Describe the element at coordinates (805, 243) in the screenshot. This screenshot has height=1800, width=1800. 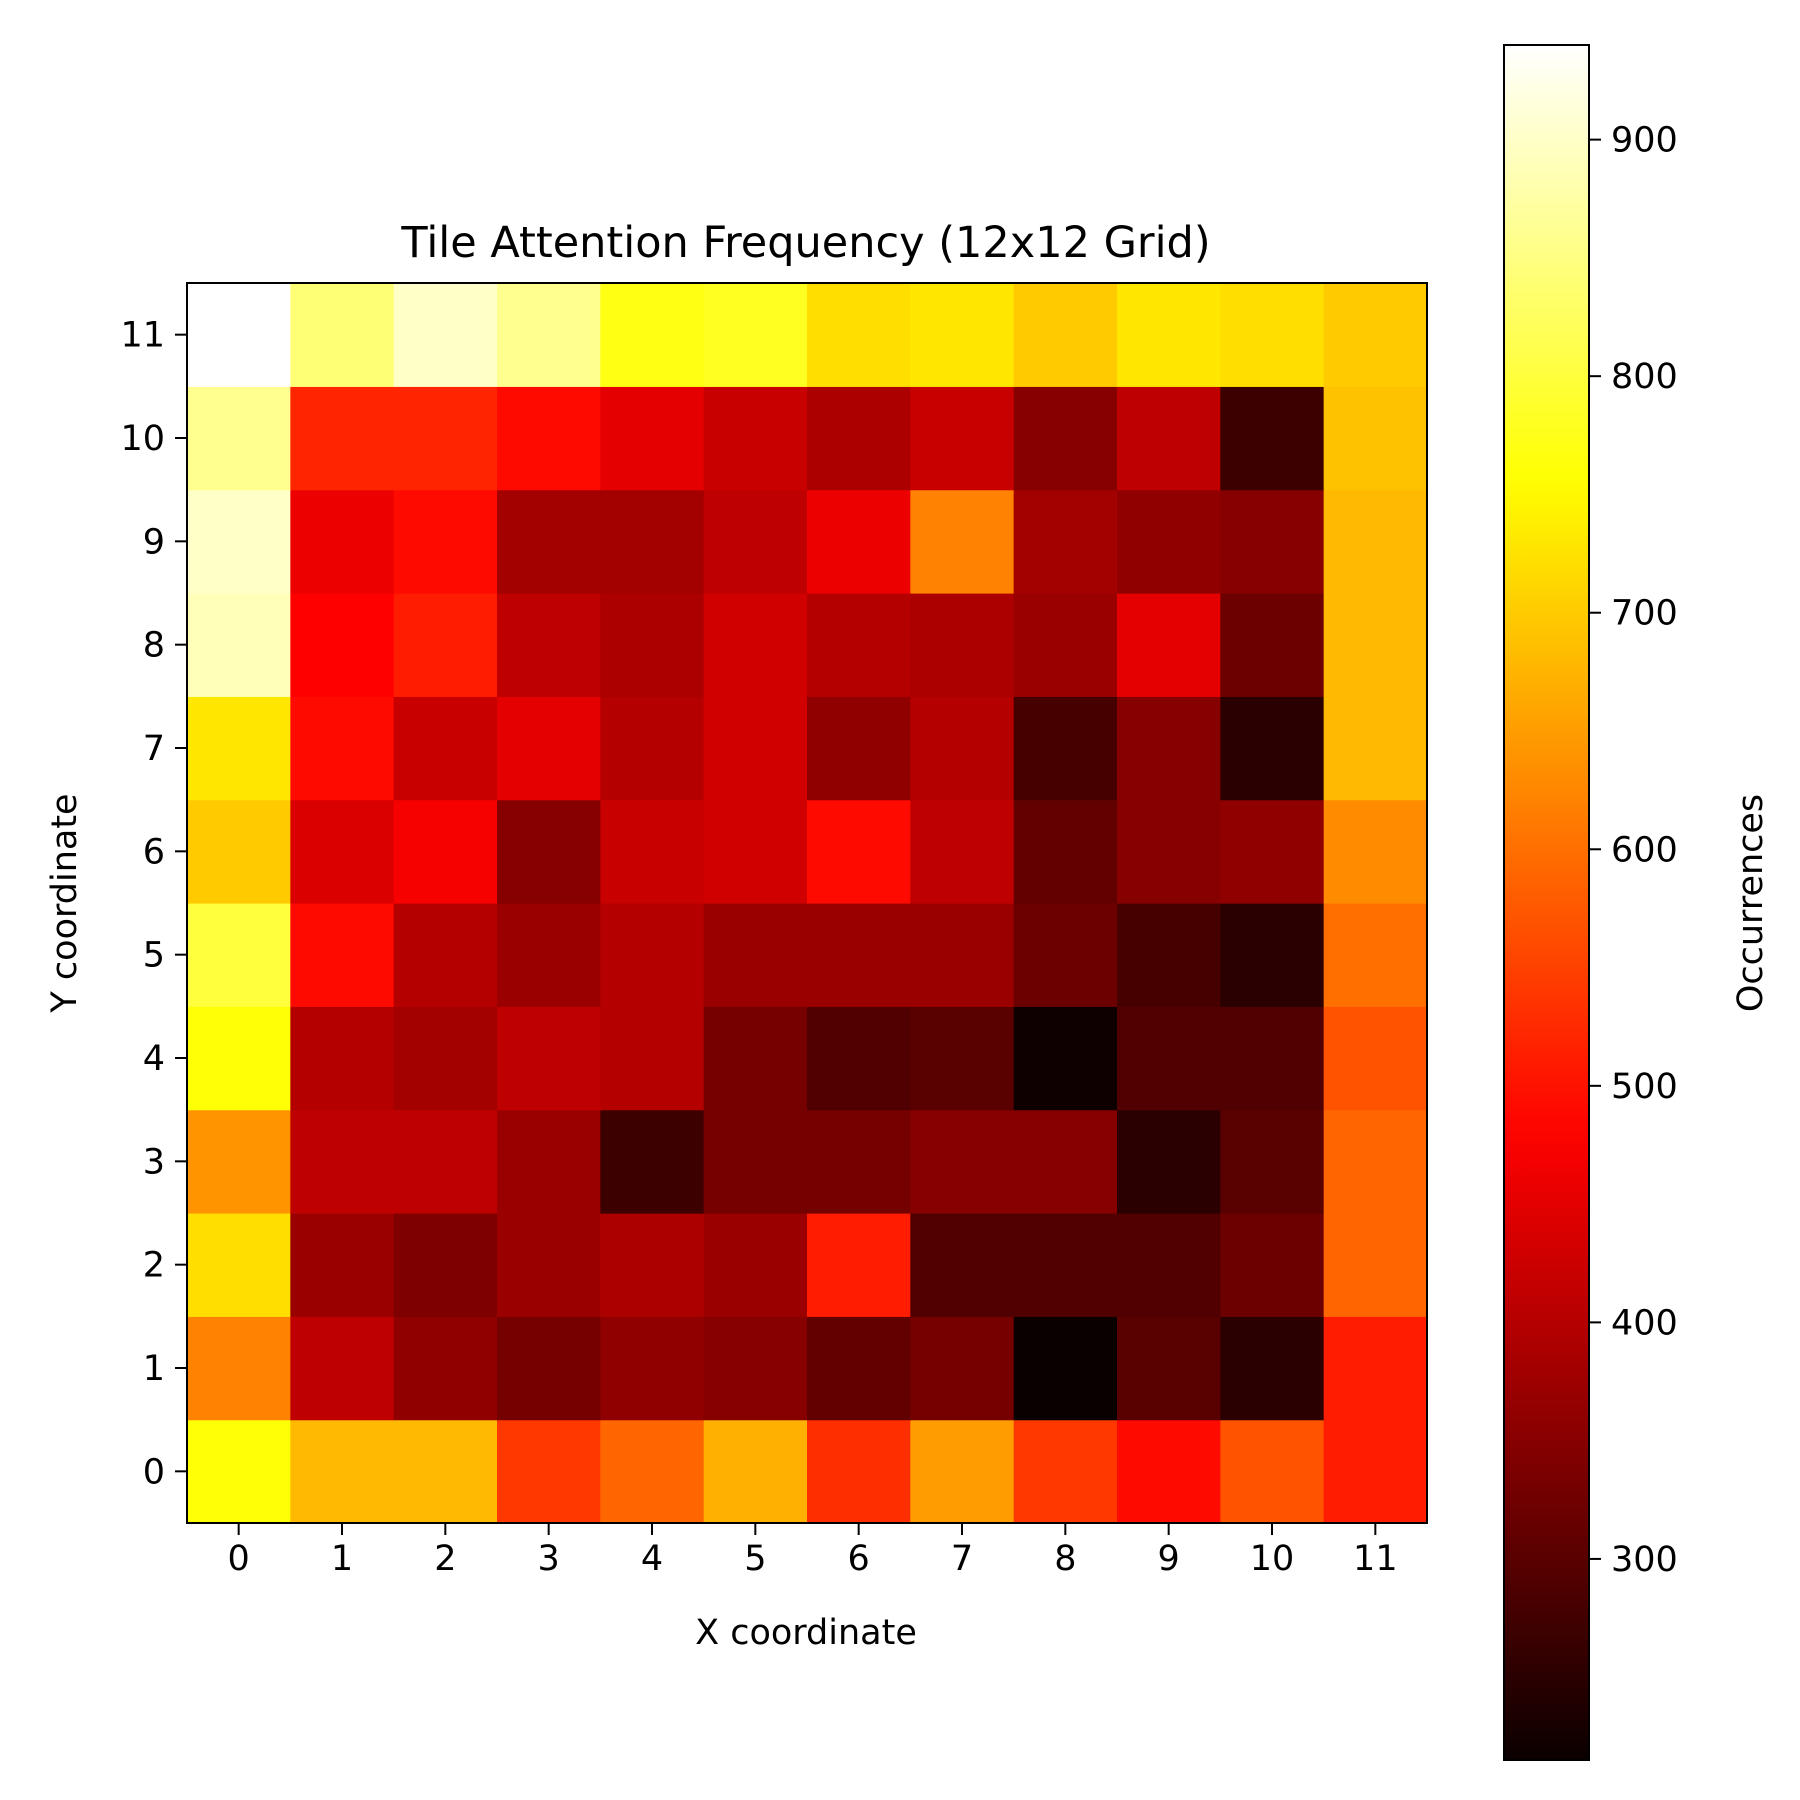
I see `chart-title: Tile Attention Frequency (12x12 Grid)` at that location.